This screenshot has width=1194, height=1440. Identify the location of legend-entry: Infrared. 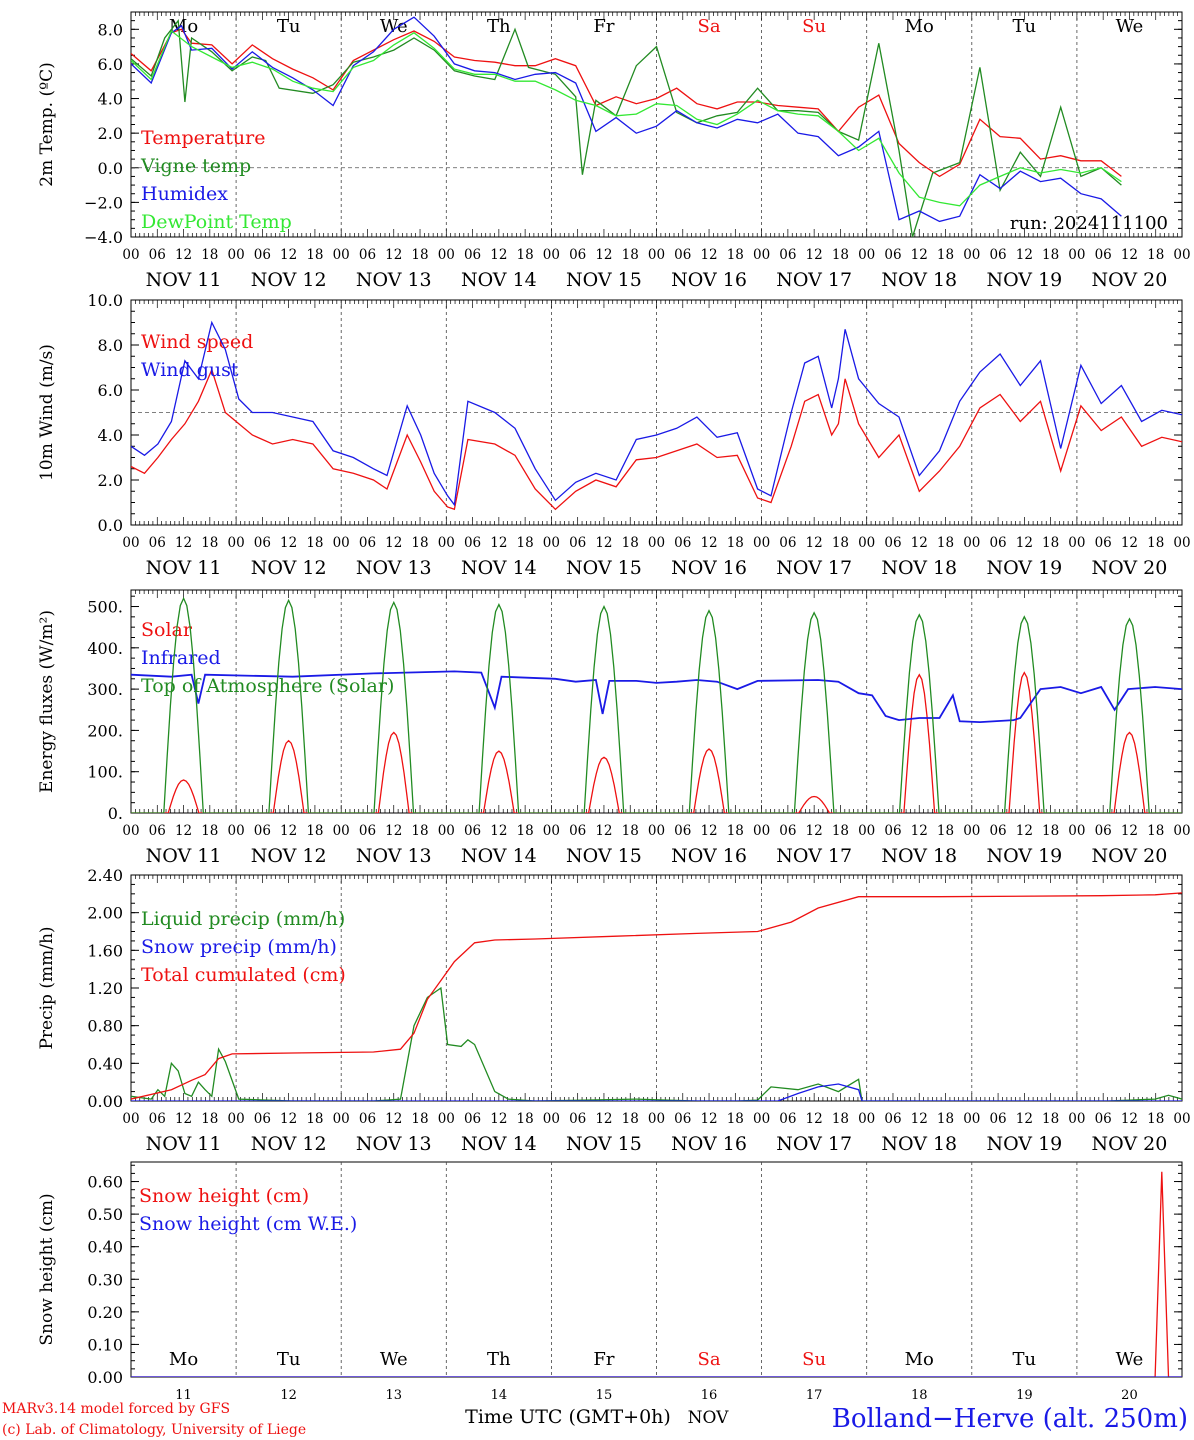
(181, 658).